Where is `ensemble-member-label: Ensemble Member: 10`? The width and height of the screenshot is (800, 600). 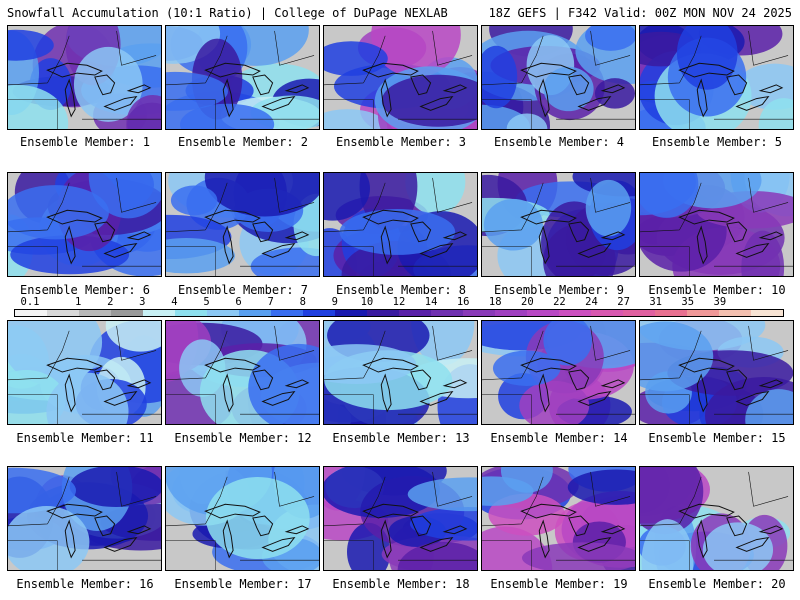
ensemble-member-label: Ensemble Member: 10 is located at coordinates (717, 290).